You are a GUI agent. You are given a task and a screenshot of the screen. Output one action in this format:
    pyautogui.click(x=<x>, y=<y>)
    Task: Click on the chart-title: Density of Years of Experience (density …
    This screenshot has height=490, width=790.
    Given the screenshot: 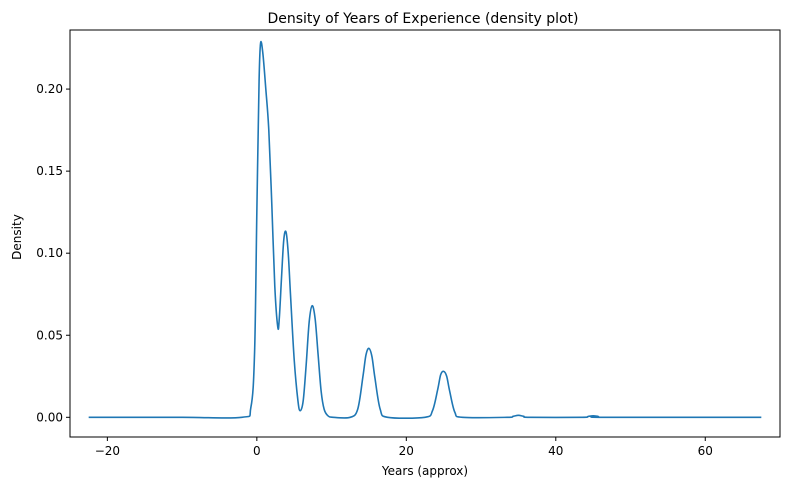 What is the action you would take?
    pyautogui.click(x=422, y=19)
    